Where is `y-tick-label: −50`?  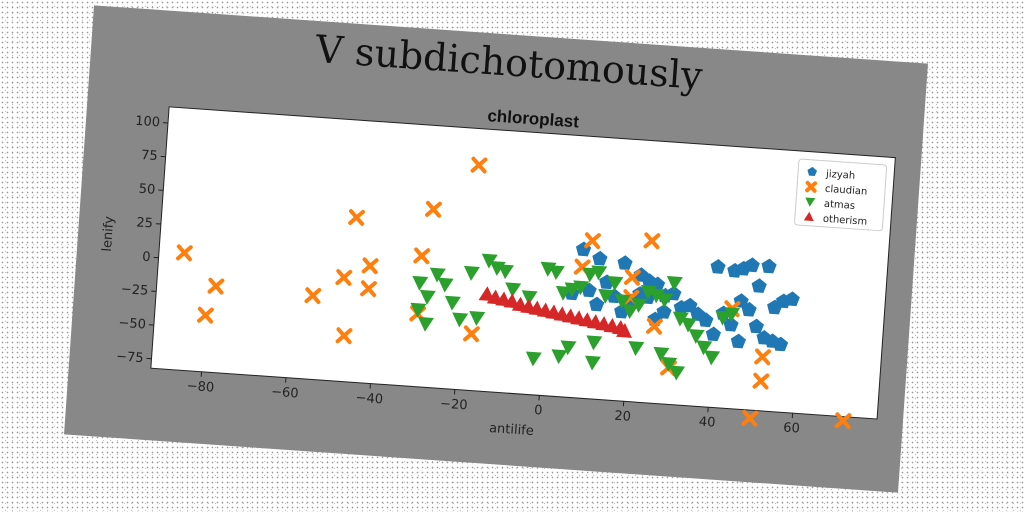 y-tick-label: −50 is located at coordinates (132, 324).